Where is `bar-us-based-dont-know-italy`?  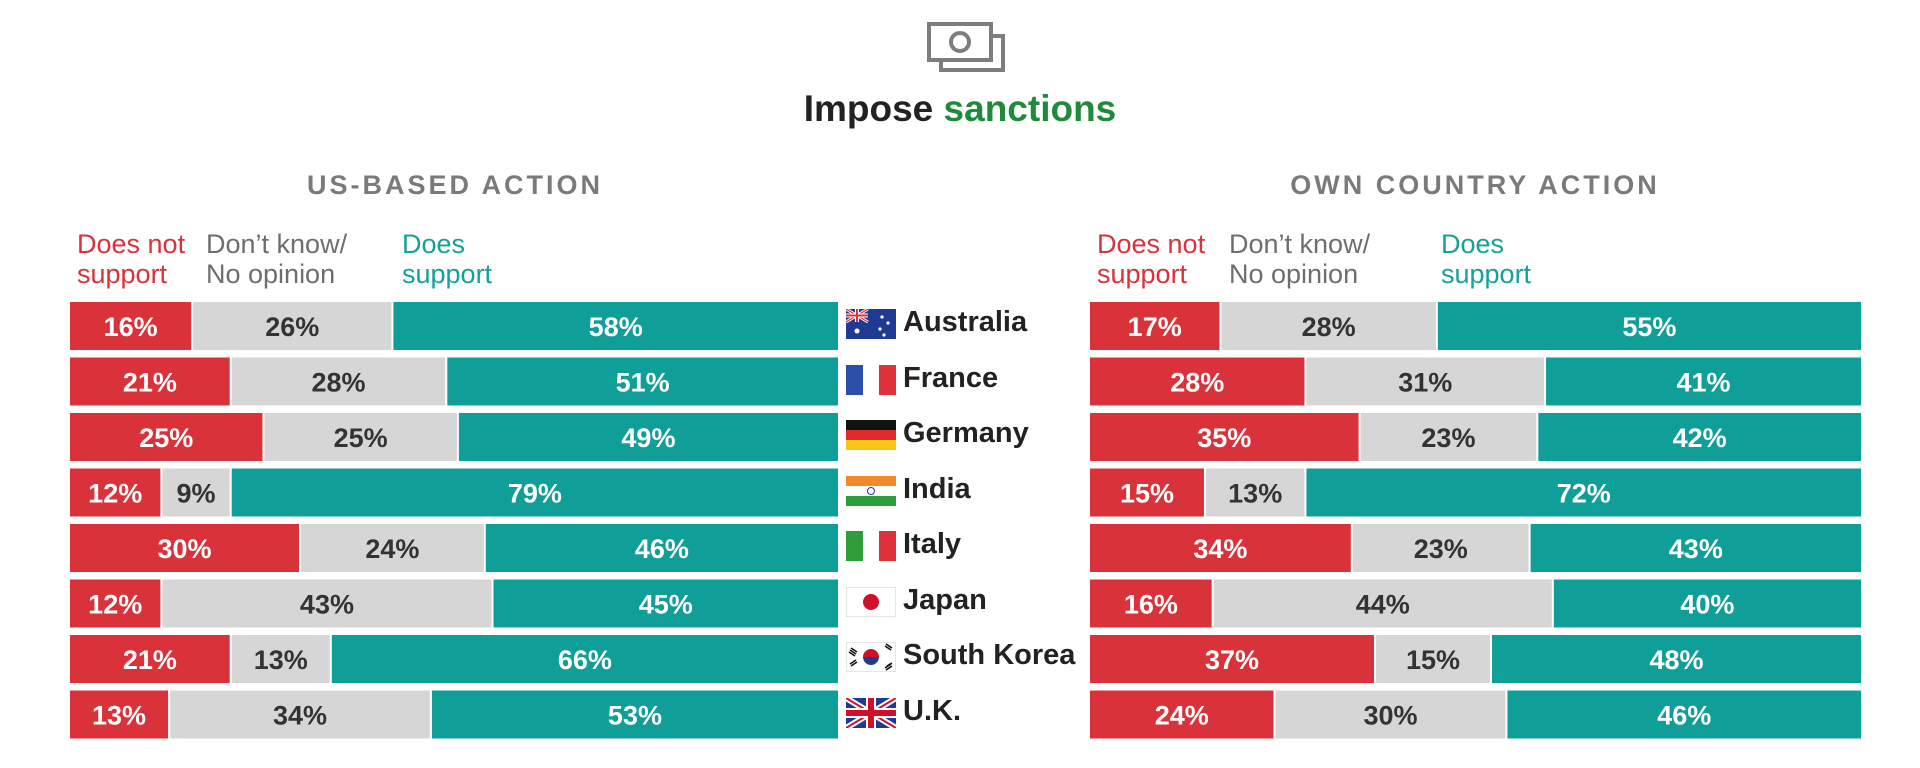
bar-us-based-dont-know-italy is located at coordinates (392, 548).